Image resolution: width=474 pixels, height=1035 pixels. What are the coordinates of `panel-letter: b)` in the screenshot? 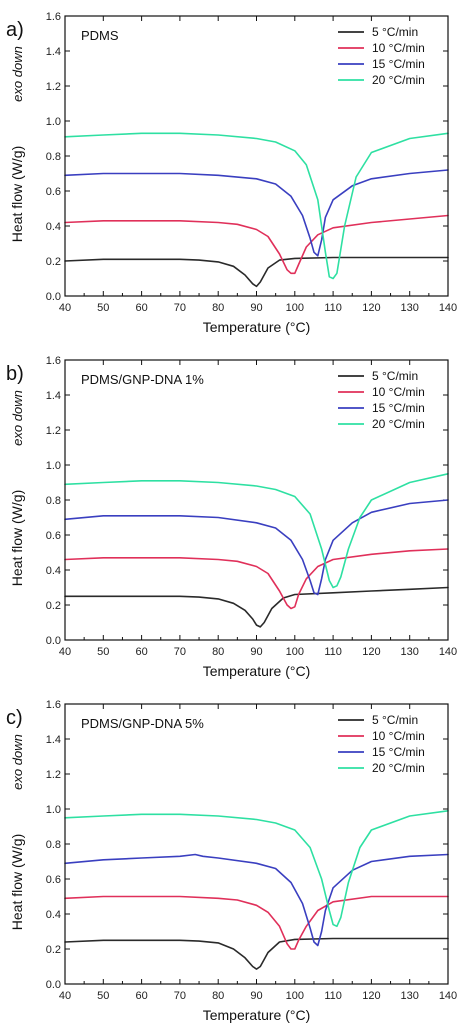 It's located at (15, 374).